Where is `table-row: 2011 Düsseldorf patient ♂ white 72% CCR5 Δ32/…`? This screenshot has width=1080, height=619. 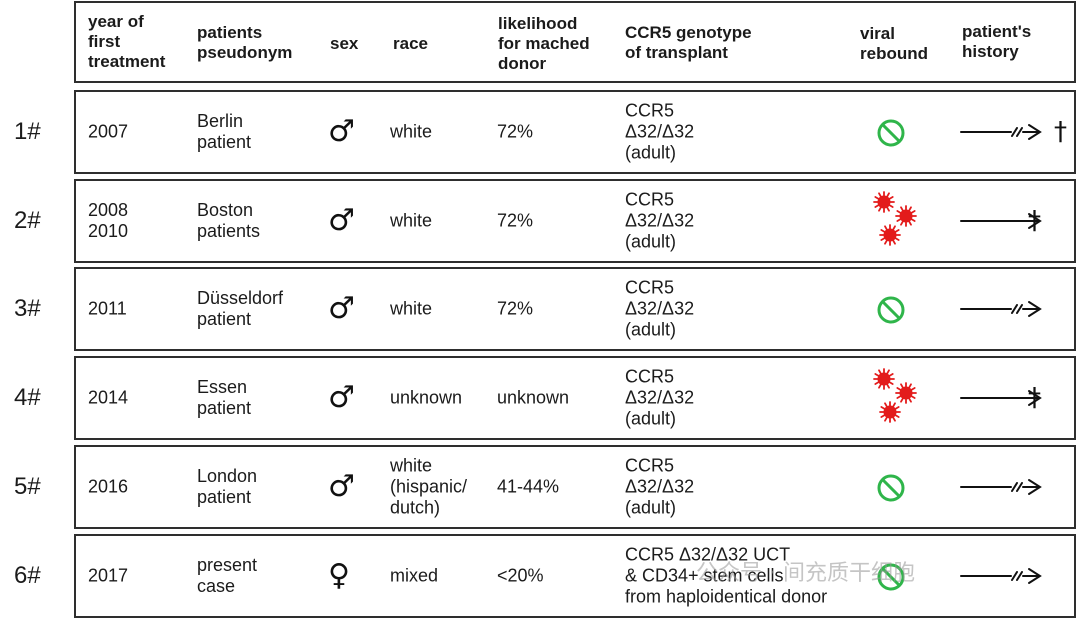
table-row: 2011 Düsseldorf patient ♂ white 72% CCR5 Δ32/… is located at coordinates (575, 309).